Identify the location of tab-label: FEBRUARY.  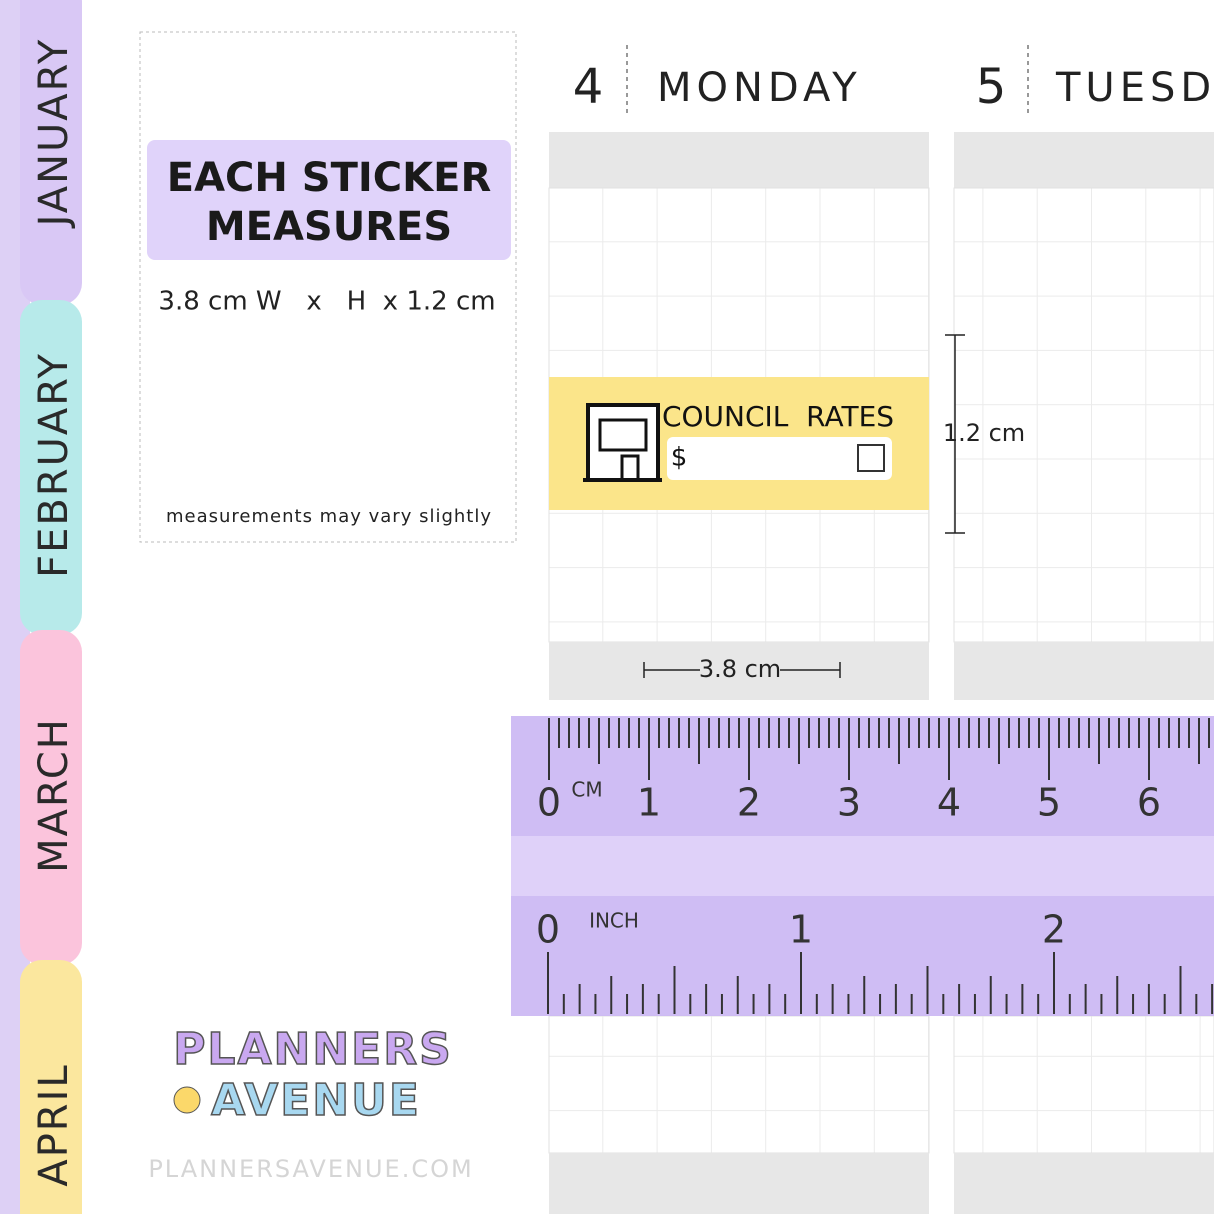
(54, 465).